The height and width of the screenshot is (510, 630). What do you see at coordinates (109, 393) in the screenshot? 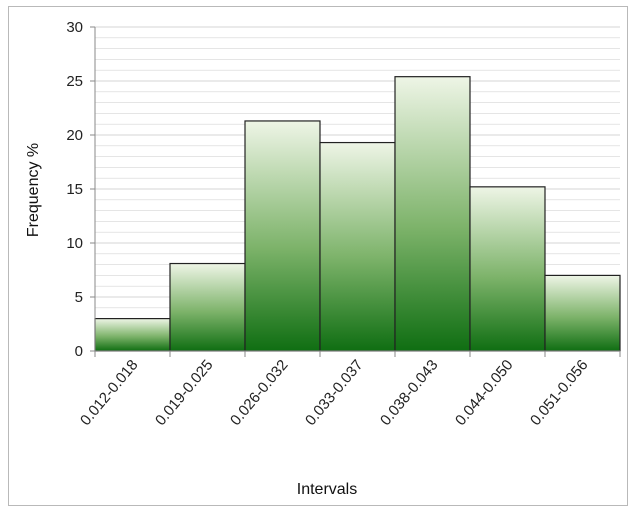
I see `x-tick-label: 0.012-0.018` at bounding box center [109, 393].